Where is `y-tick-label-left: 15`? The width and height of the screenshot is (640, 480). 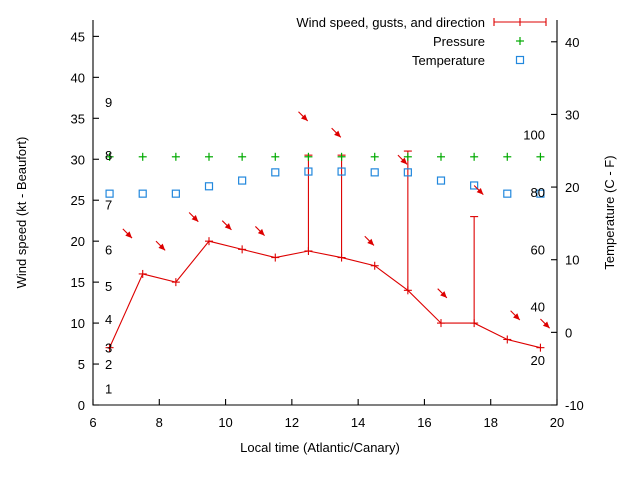 y-tick-label-left: 15 is located at coordinates (78, 282).